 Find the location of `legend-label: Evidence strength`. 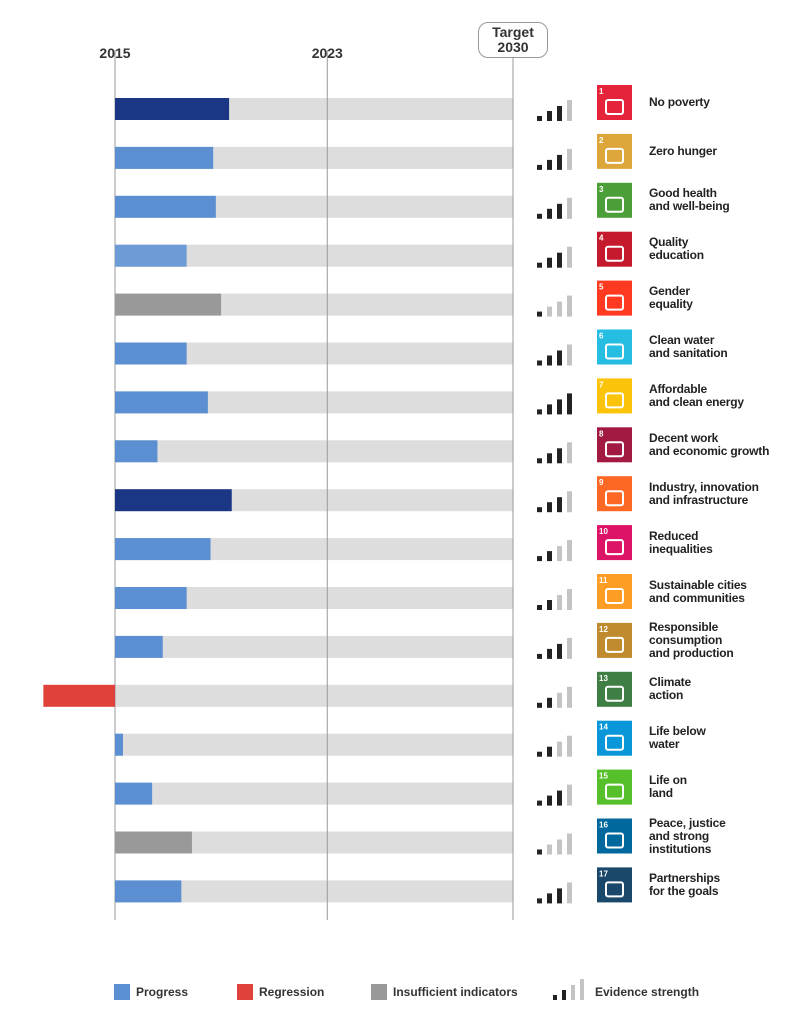

legend-label: Evidence strength is located at coordinates (647, 992).